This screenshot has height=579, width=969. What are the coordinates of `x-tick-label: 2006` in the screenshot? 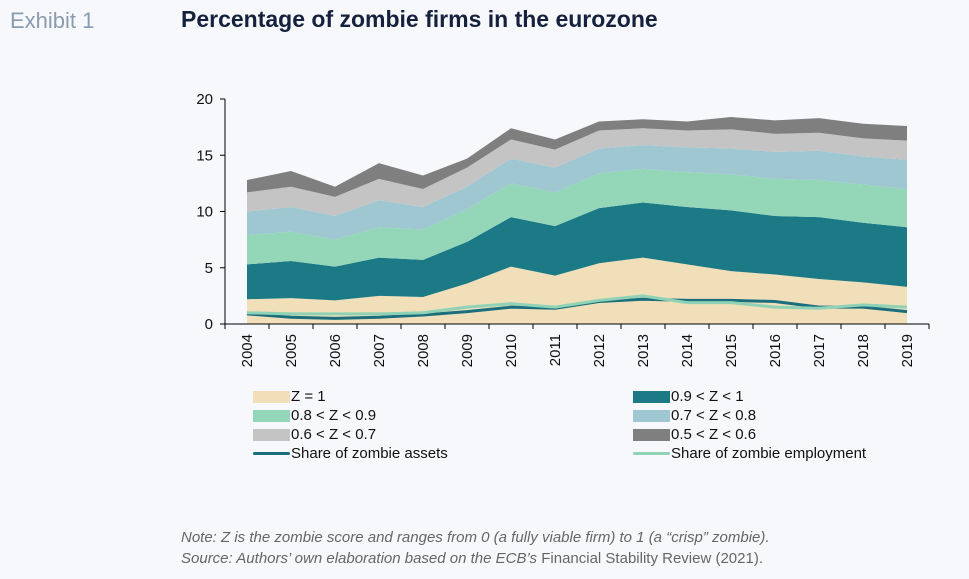 It's located at (335, 350).